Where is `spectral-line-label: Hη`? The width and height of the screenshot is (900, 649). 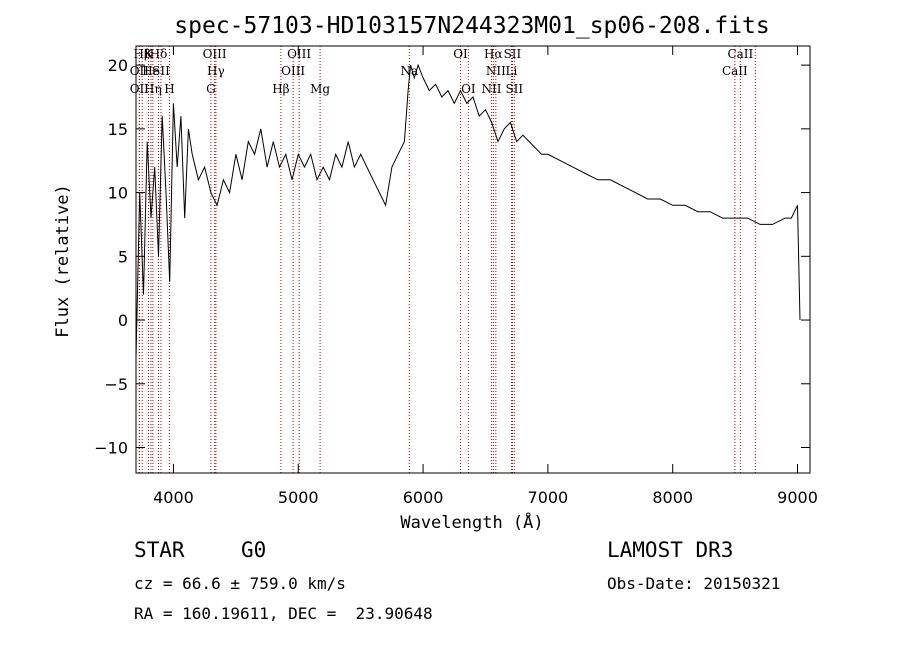 spectral-line-label: Hη is located at coordinates (153, 89).